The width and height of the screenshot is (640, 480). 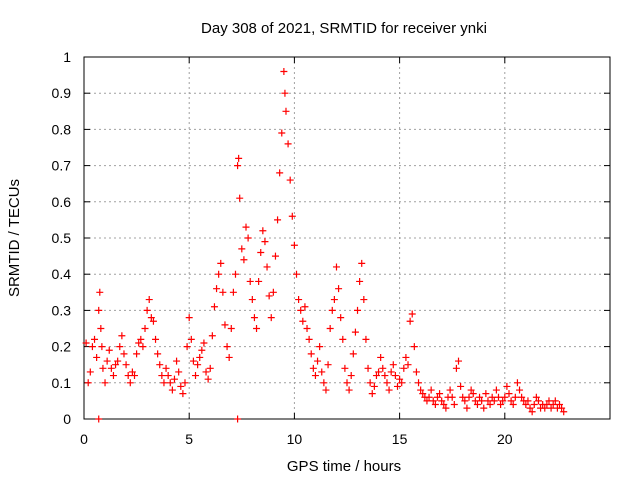 I want to click on y-tick-label: 0.1, so click(x=62, y=383).